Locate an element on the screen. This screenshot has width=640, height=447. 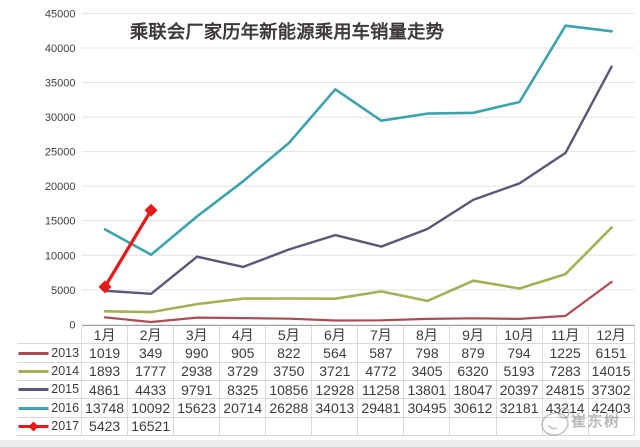
legend-key-diamond-icon is located at coordinates (33, 426).